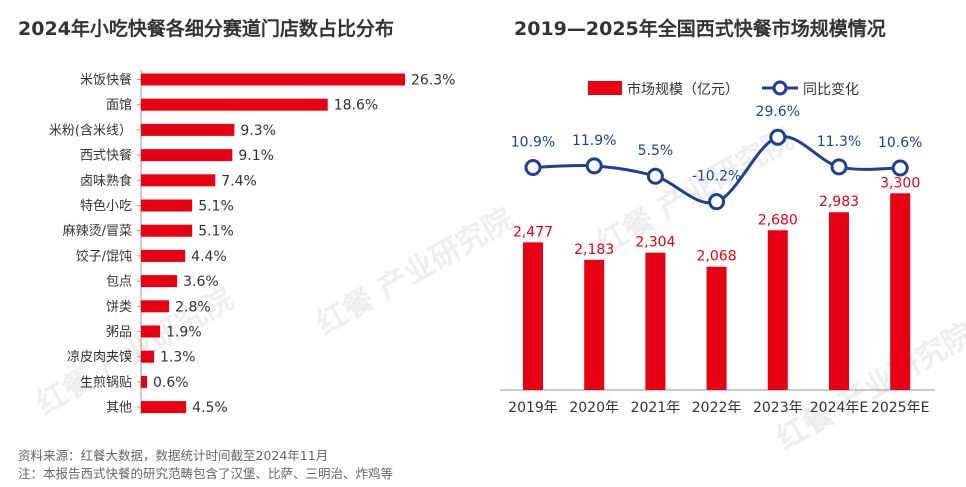 The height and width of the screenshot is (487, 966). What do you see at coordinates (201, 282) in the screenshot?
I see `left-bar-value-label: 3.6%` at bounding box center [201, 282].